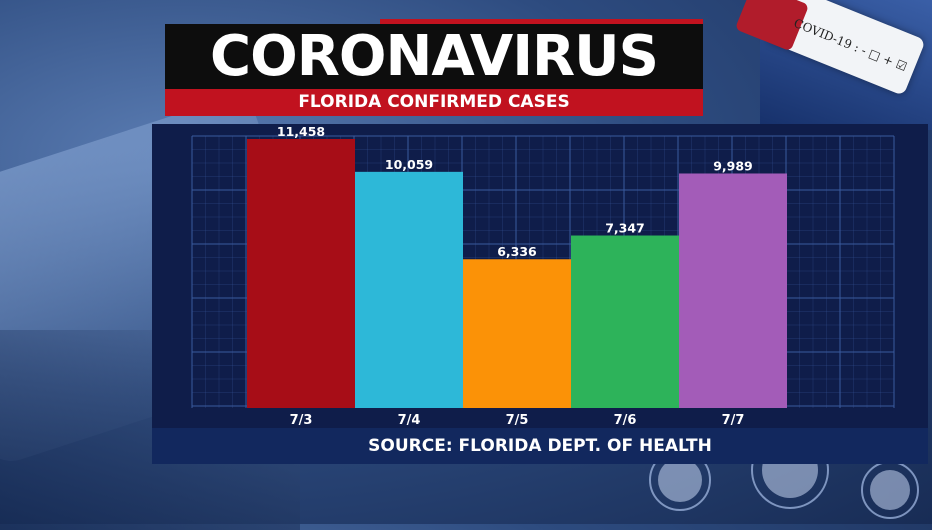 The image size is (932, 530). What do you see at coordinates (301, 420) in the screenshot?
I see `x-tick-label: 7/3` at bounding box center [301, 420].